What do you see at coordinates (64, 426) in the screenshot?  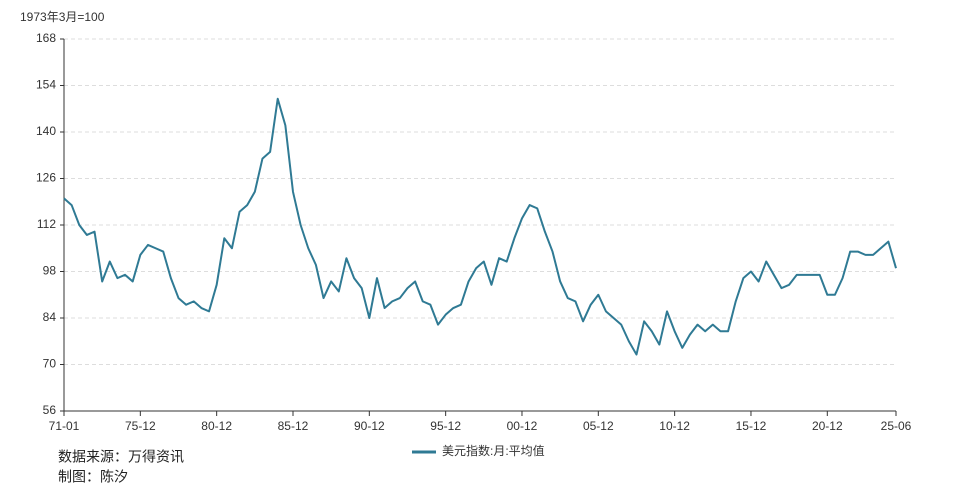 I see `x-tick-label: 71-01` at bounding box center [64, 426].